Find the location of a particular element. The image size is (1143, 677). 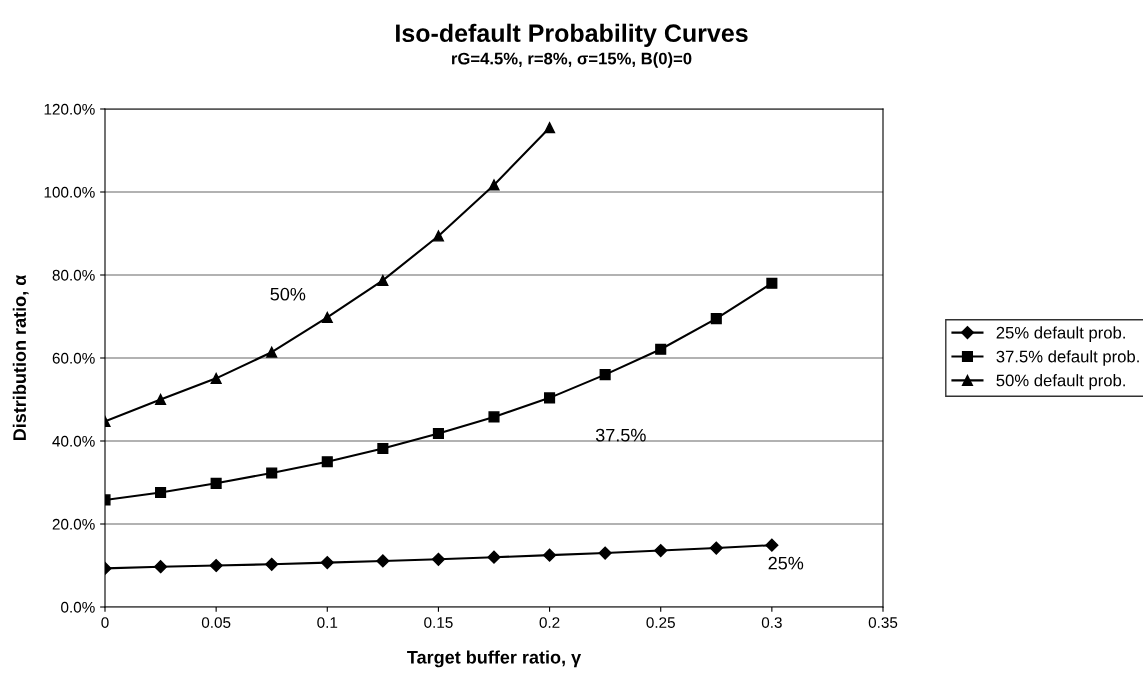

annotation: 50% is located at coordinates (288, 294).